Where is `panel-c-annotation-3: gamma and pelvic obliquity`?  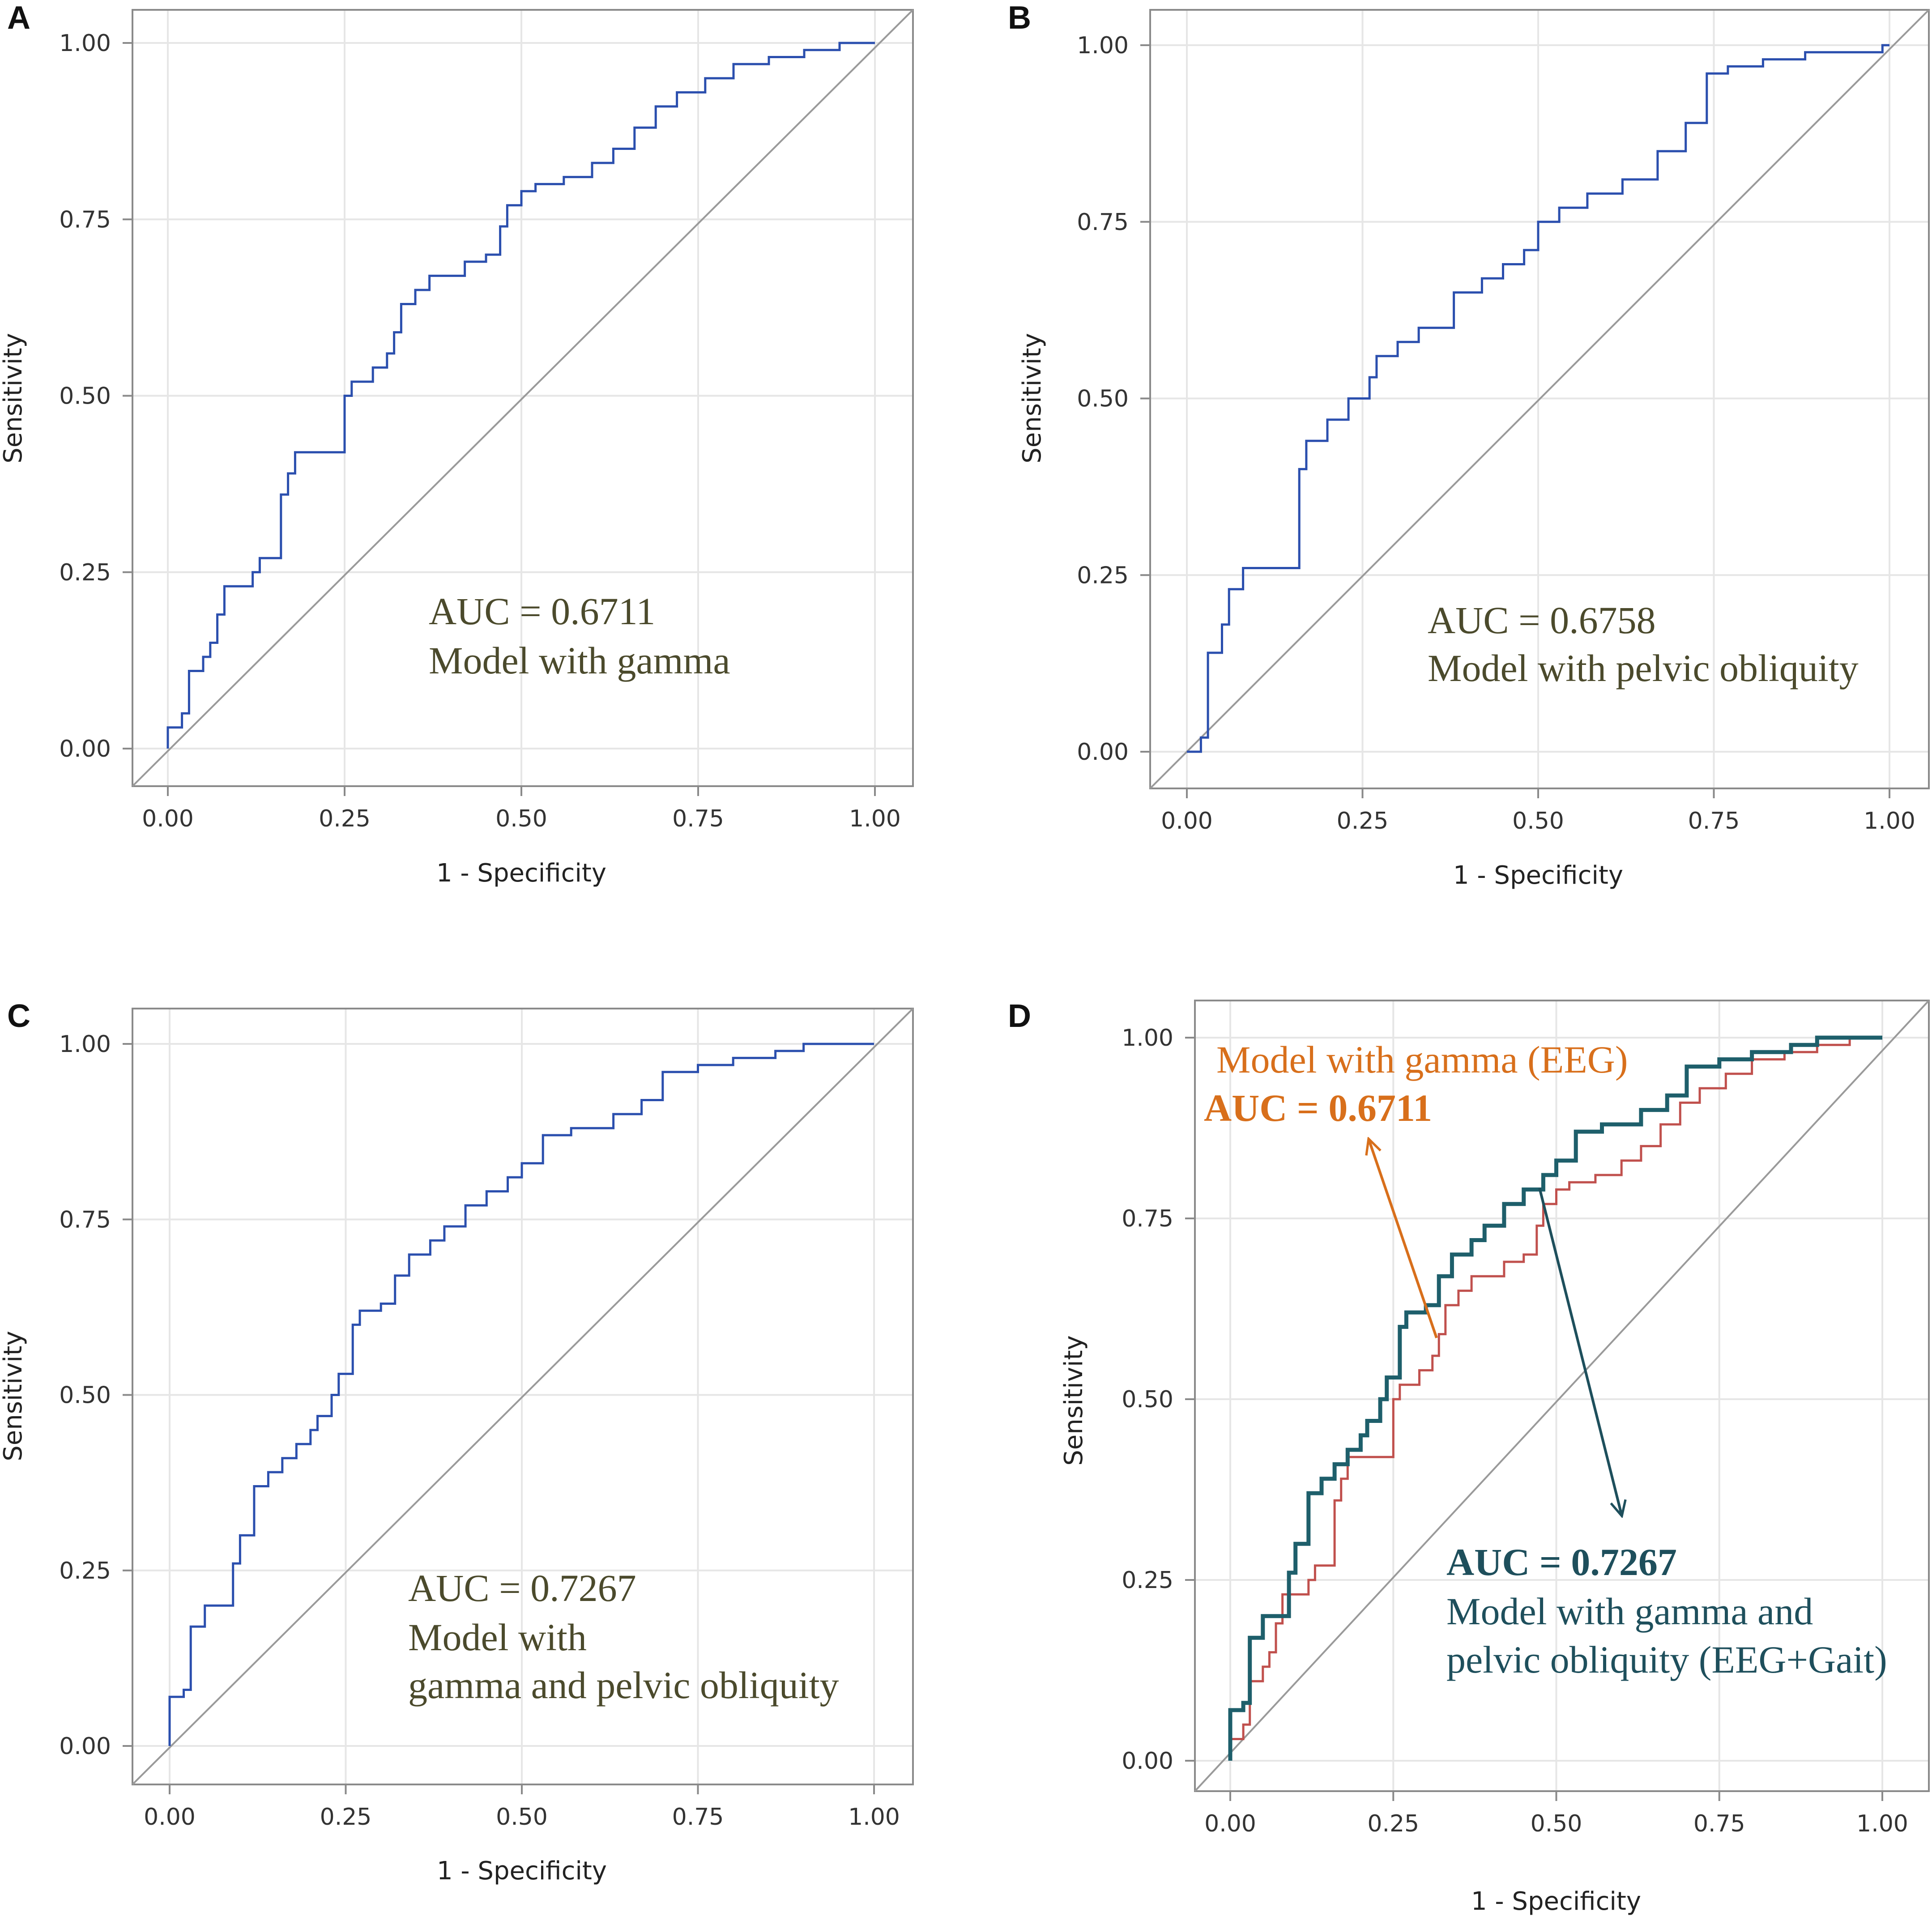
panel-c-annotation-3: gamma and pelvic obliquity is located at coordinates (623, 1685).